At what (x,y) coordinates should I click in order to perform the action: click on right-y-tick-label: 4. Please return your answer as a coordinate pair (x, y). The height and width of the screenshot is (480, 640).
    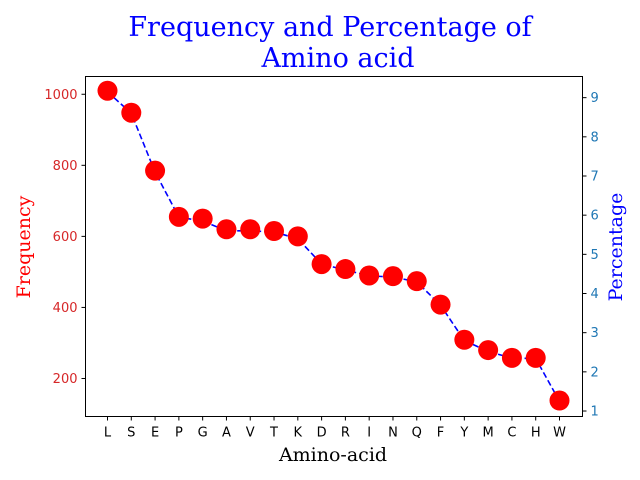
    Looking at the image, I should click on (595, 294).